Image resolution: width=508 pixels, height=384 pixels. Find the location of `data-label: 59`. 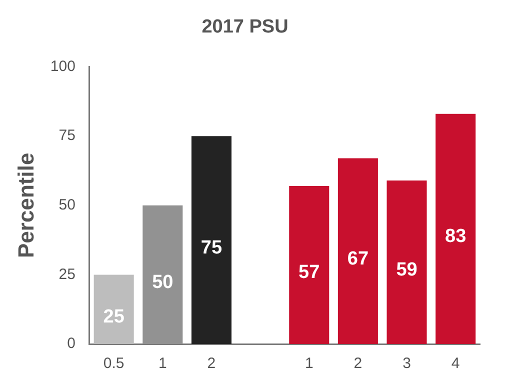

data-label: 59 is located at coordinates (407, 269).